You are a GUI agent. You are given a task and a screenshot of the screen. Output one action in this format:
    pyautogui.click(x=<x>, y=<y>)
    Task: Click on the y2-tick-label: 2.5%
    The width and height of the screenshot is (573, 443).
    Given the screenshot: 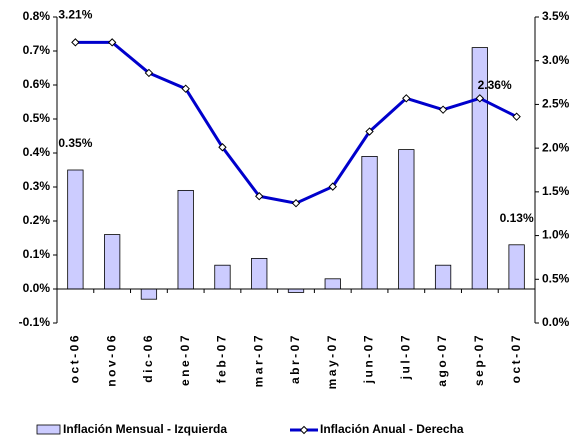 What is the action you would take?
    pyautogui.click(x=556, y=104)
    